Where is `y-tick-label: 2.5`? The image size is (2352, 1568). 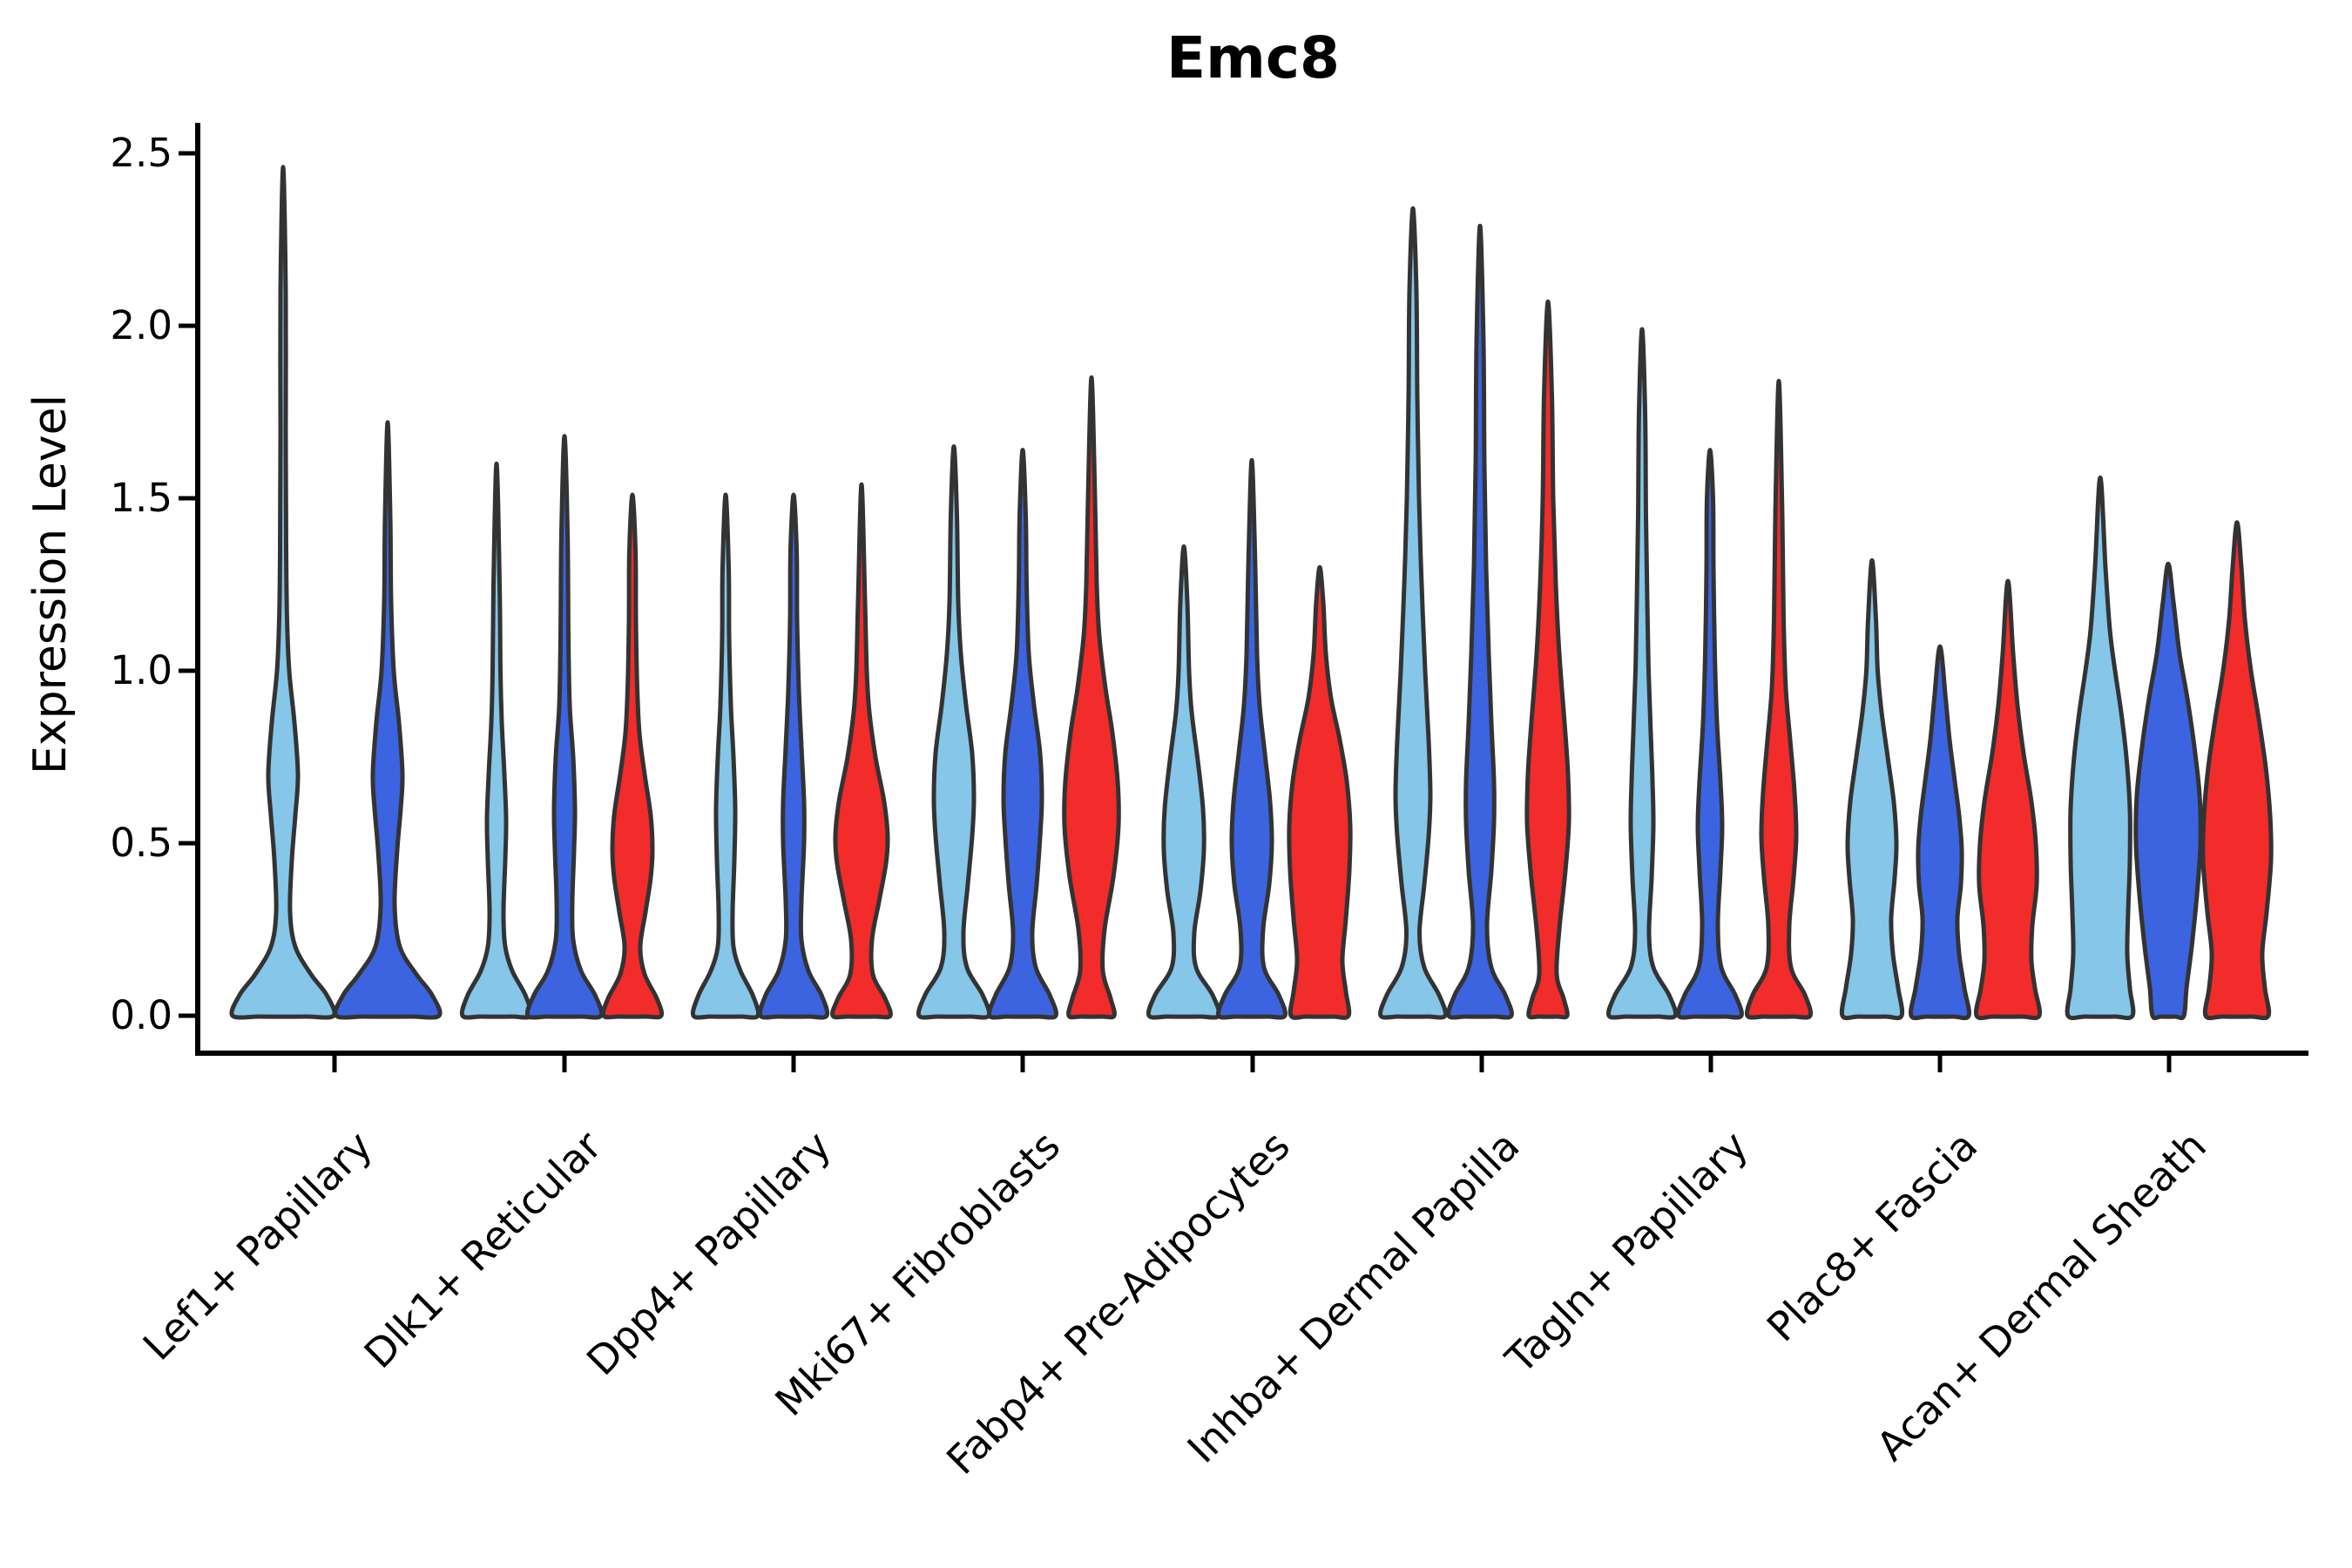 y-tick-label: 2.5 is located at coordinates (141, 153).